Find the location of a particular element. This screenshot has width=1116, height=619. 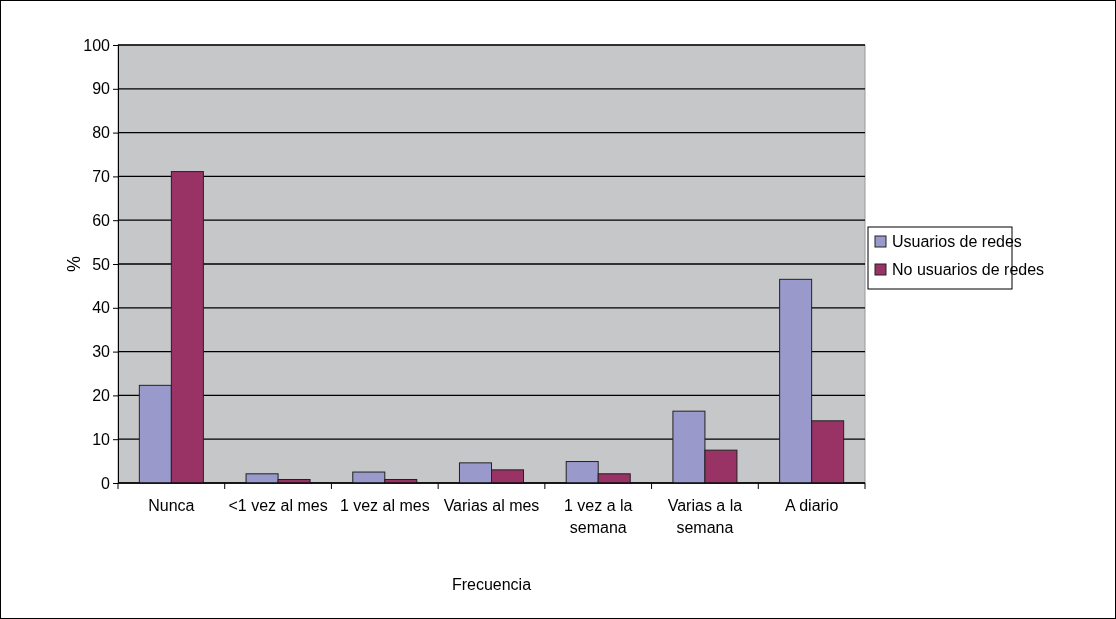

y-tick-label: 20 is located at coordinates (101, 396).